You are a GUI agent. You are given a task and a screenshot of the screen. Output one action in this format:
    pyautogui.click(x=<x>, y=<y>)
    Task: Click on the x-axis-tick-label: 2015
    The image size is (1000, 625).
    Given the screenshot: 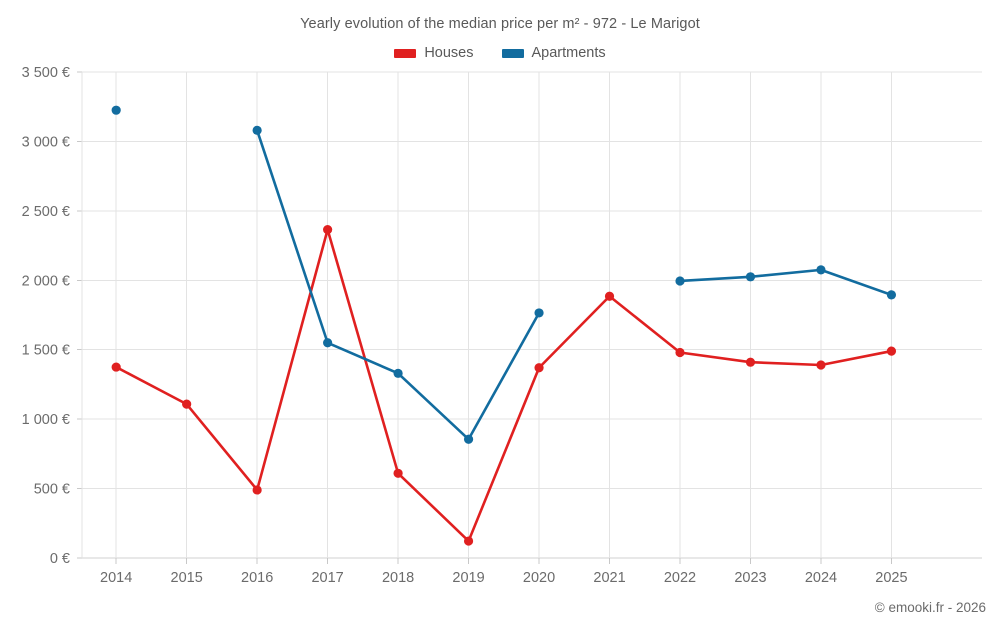 What is the action you would take?
    pyautogui.click(x=187, y=578)
    